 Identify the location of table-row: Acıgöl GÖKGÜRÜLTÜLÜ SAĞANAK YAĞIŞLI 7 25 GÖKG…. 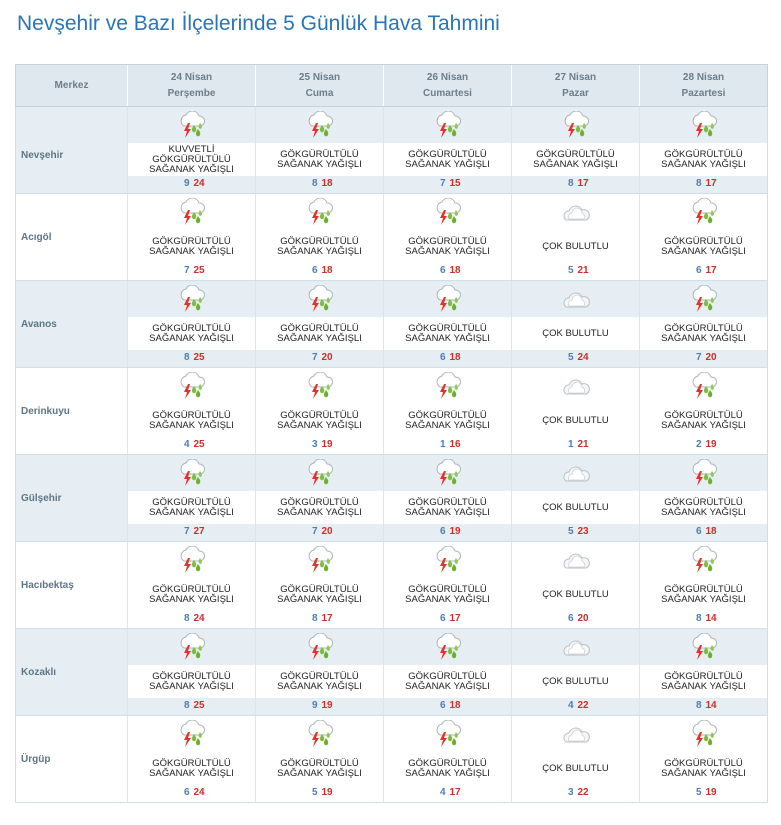
(391, 237).